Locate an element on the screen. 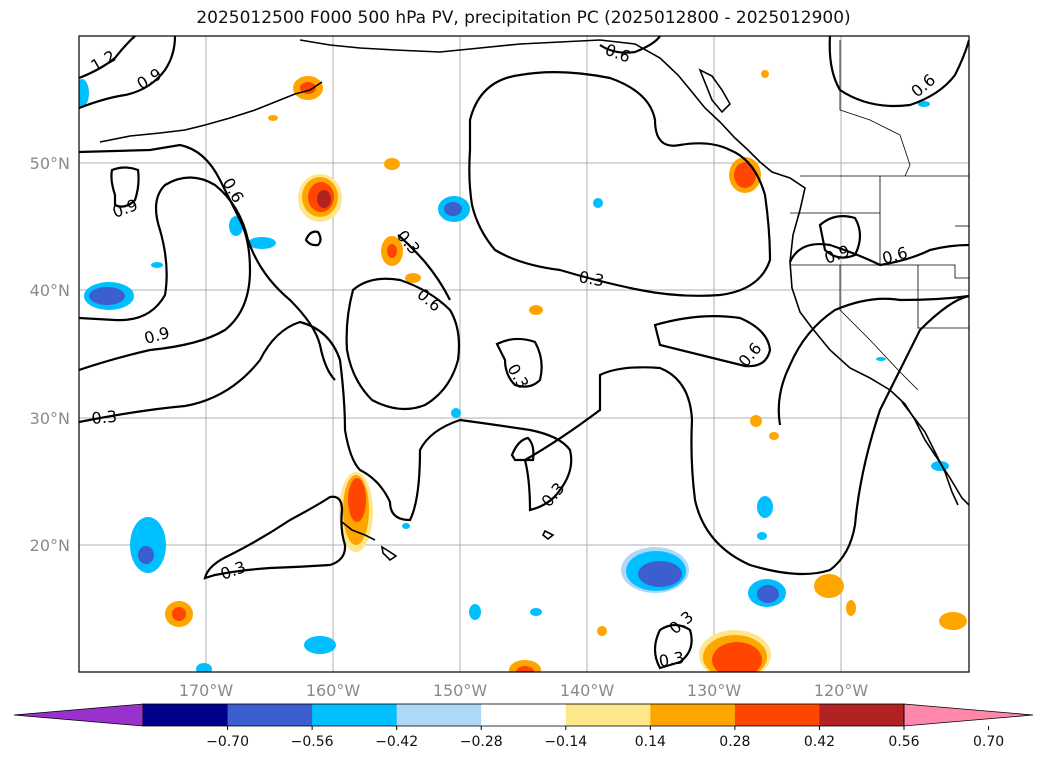 The image size is (1047, 765). lat-label-30n: 30°N is located at coordinates (50, 418).